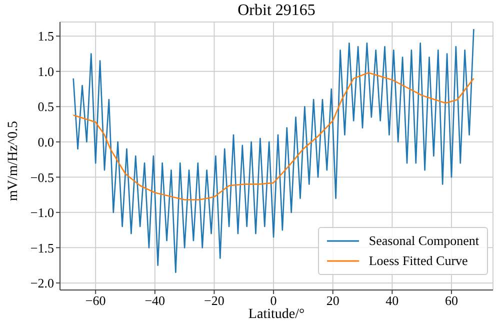  Describe the element at coordinates (14, 161) in the screenshot. I see `y-axis-title: mV/m/Hz^0.5` at that location.